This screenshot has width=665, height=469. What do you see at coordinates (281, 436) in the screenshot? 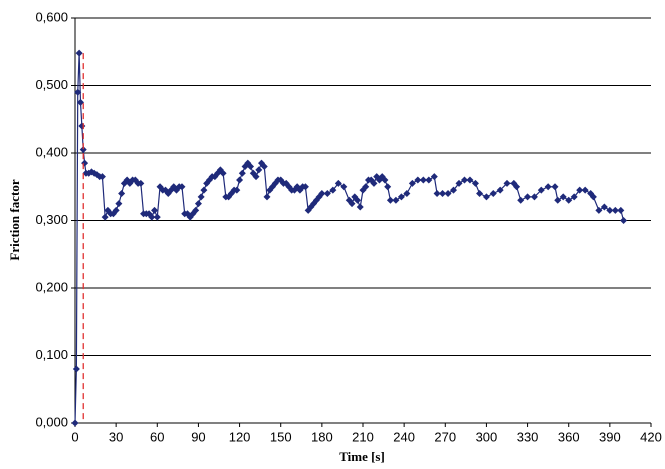
I see `x-tick-label: 150` at bounding box center [281, 436].